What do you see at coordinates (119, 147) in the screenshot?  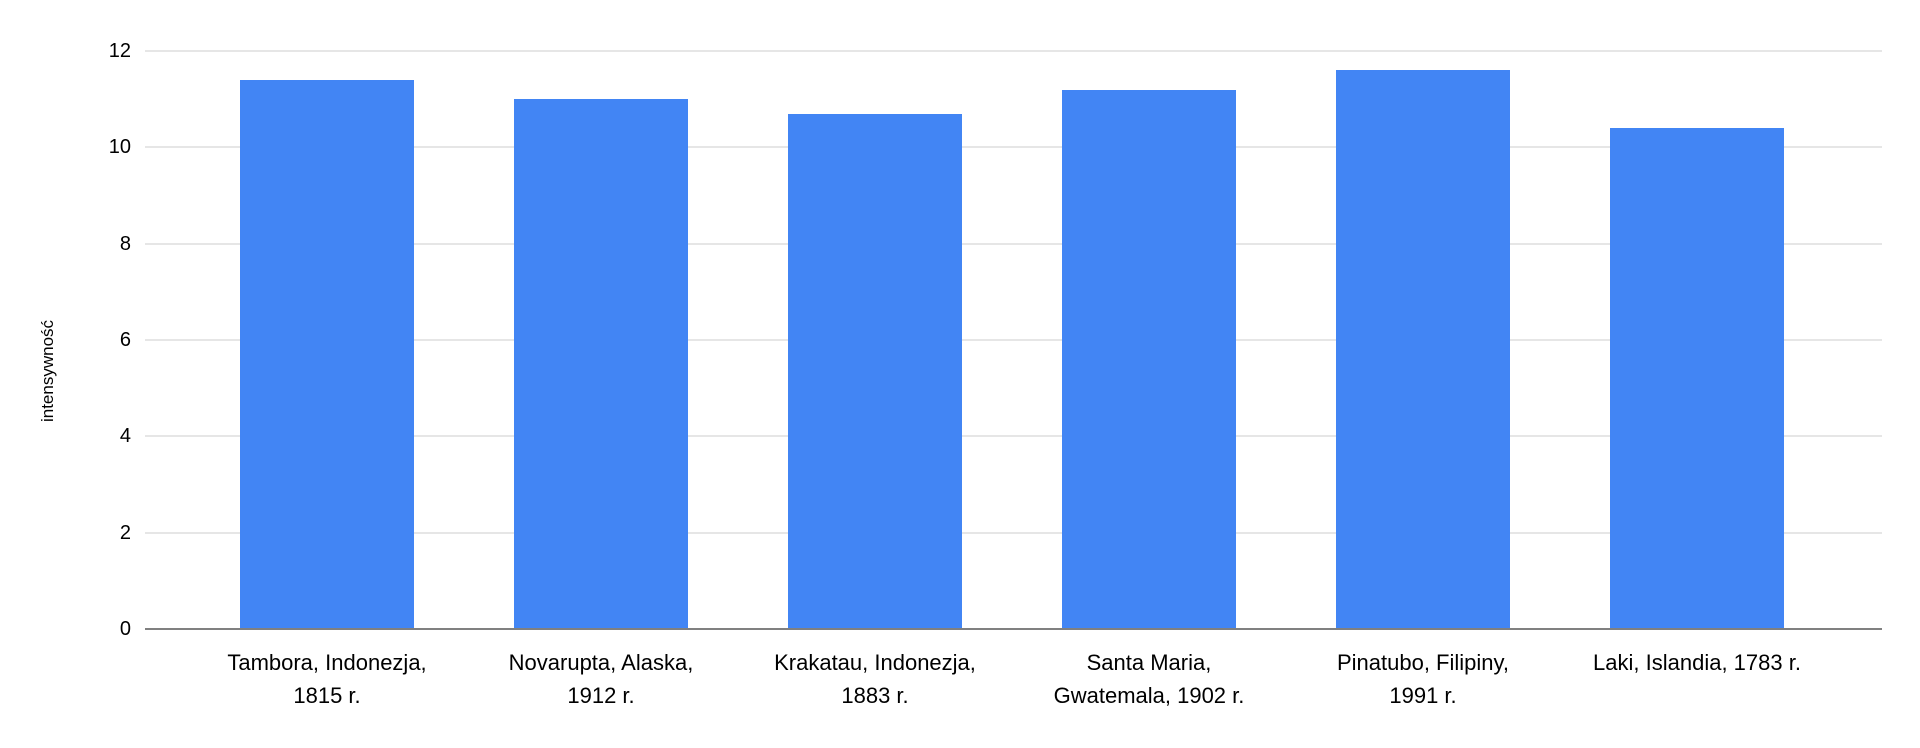 I see `y-tick-label: 10` at bounding box center [119, 147].